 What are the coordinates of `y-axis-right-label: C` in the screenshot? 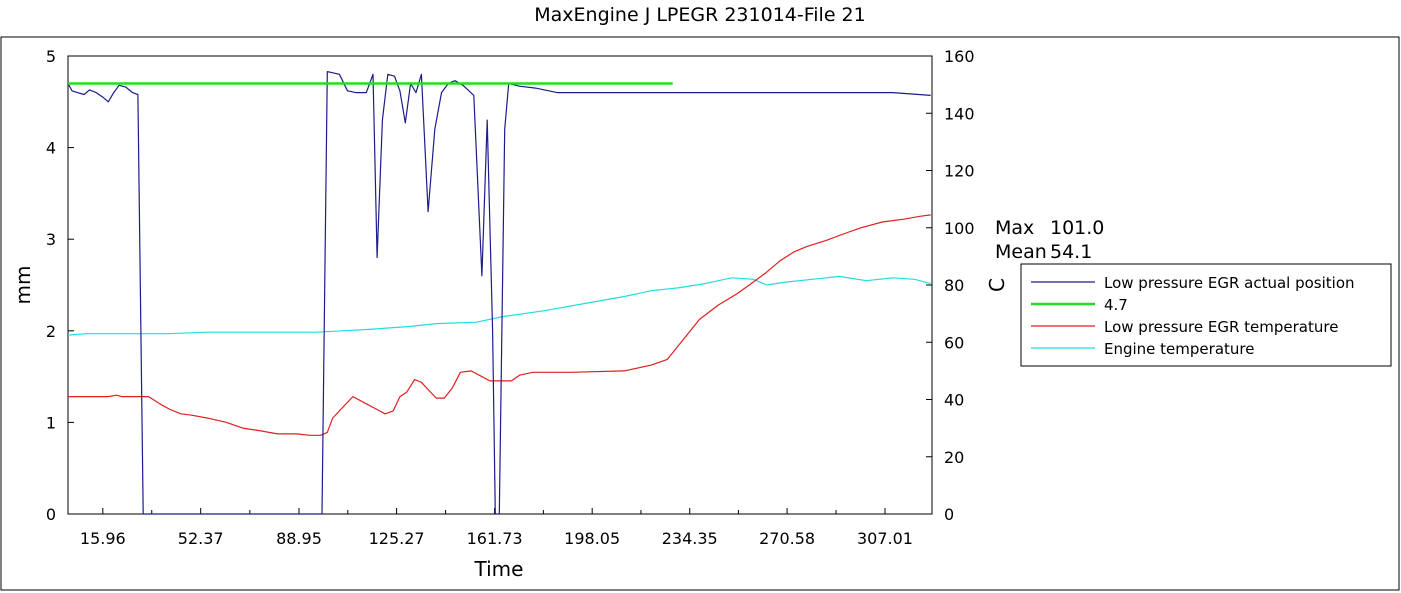 It's located at (997, 285).